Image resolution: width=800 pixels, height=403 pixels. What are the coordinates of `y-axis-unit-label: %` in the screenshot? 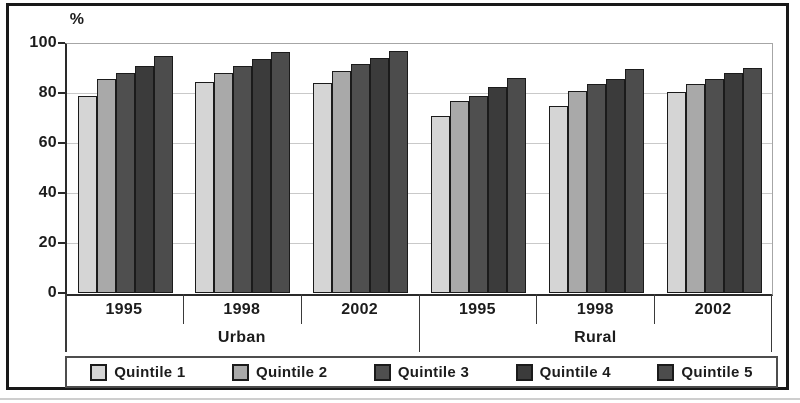 It's located at (77, 19).